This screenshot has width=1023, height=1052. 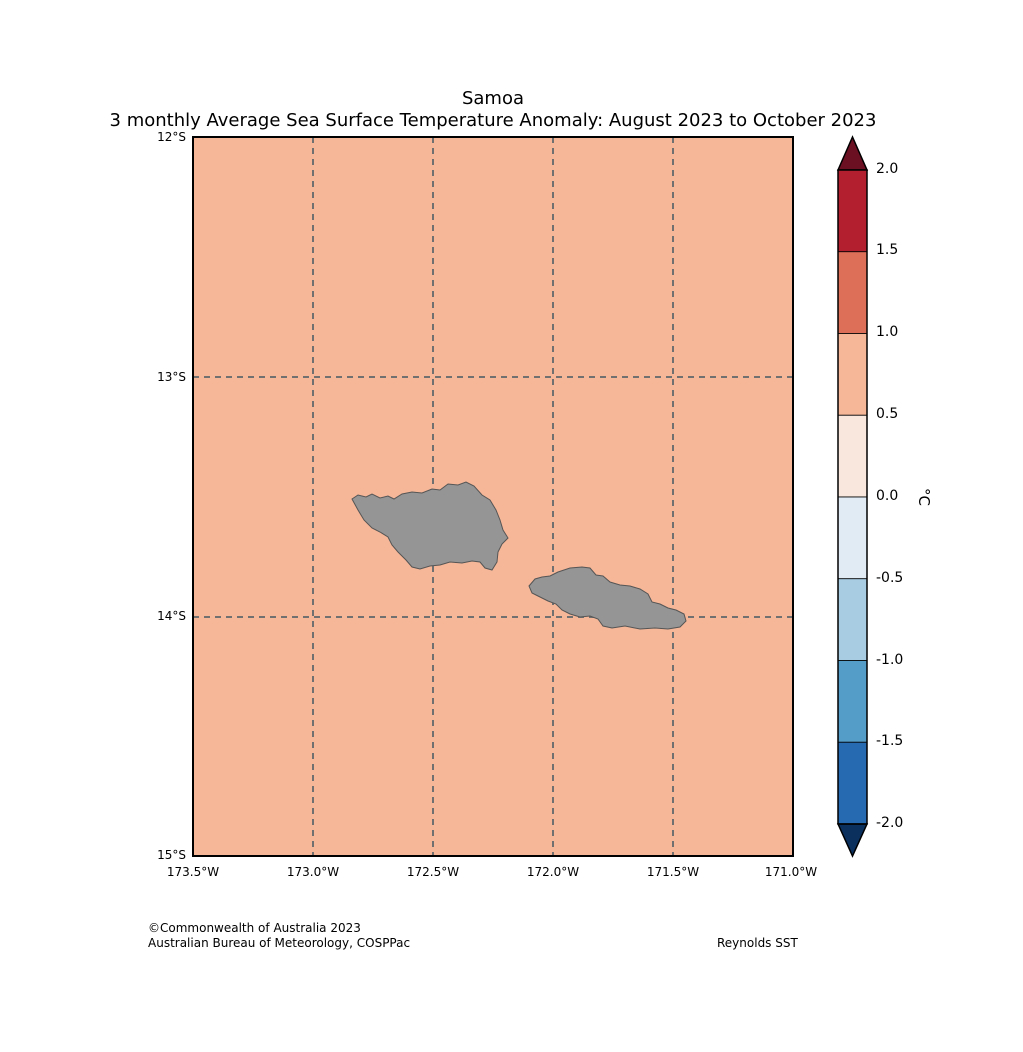 What do you see at coordinates (171, 616) in the screenshot?
I see `lat-label-14s: 14°S` at bounding box center [171, 616].